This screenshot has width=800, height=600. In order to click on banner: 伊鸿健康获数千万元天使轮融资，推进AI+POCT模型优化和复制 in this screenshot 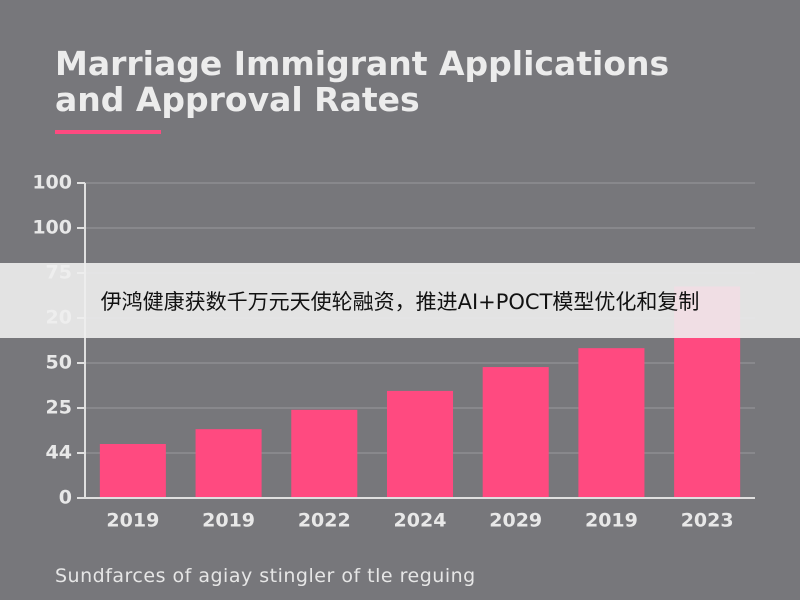, I will do `click(400, 300)`.